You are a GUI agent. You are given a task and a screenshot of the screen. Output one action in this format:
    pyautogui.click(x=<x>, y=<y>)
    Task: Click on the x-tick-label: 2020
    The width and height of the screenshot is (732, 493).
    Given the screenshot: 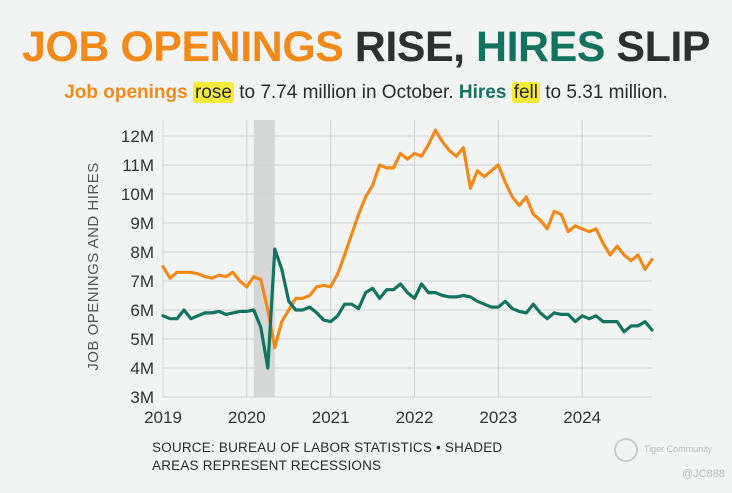 What is the action you would take?
    pyautogui.click(x=247, y=417)
    